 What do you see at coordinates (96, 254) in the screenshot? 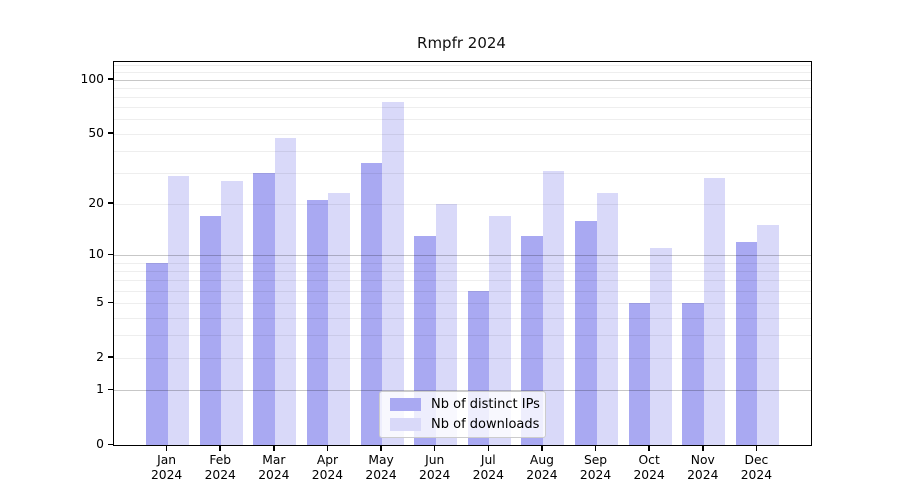
I see `y-tick-label: 10` at bounding box center [96, 254].